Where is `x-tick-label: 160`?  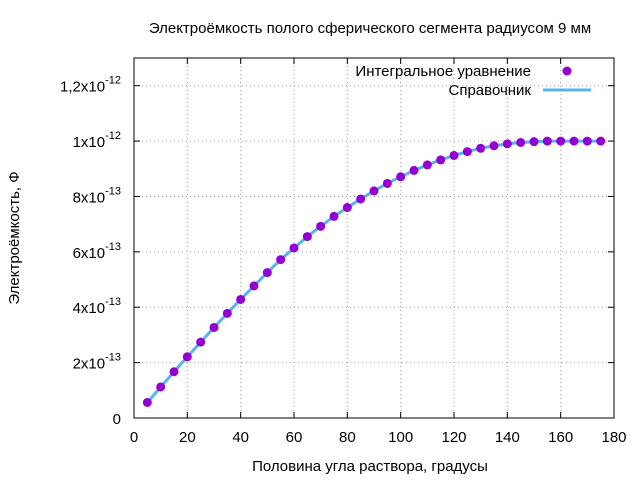 x-tick-label: 160 is located at coordinates (560, 437).